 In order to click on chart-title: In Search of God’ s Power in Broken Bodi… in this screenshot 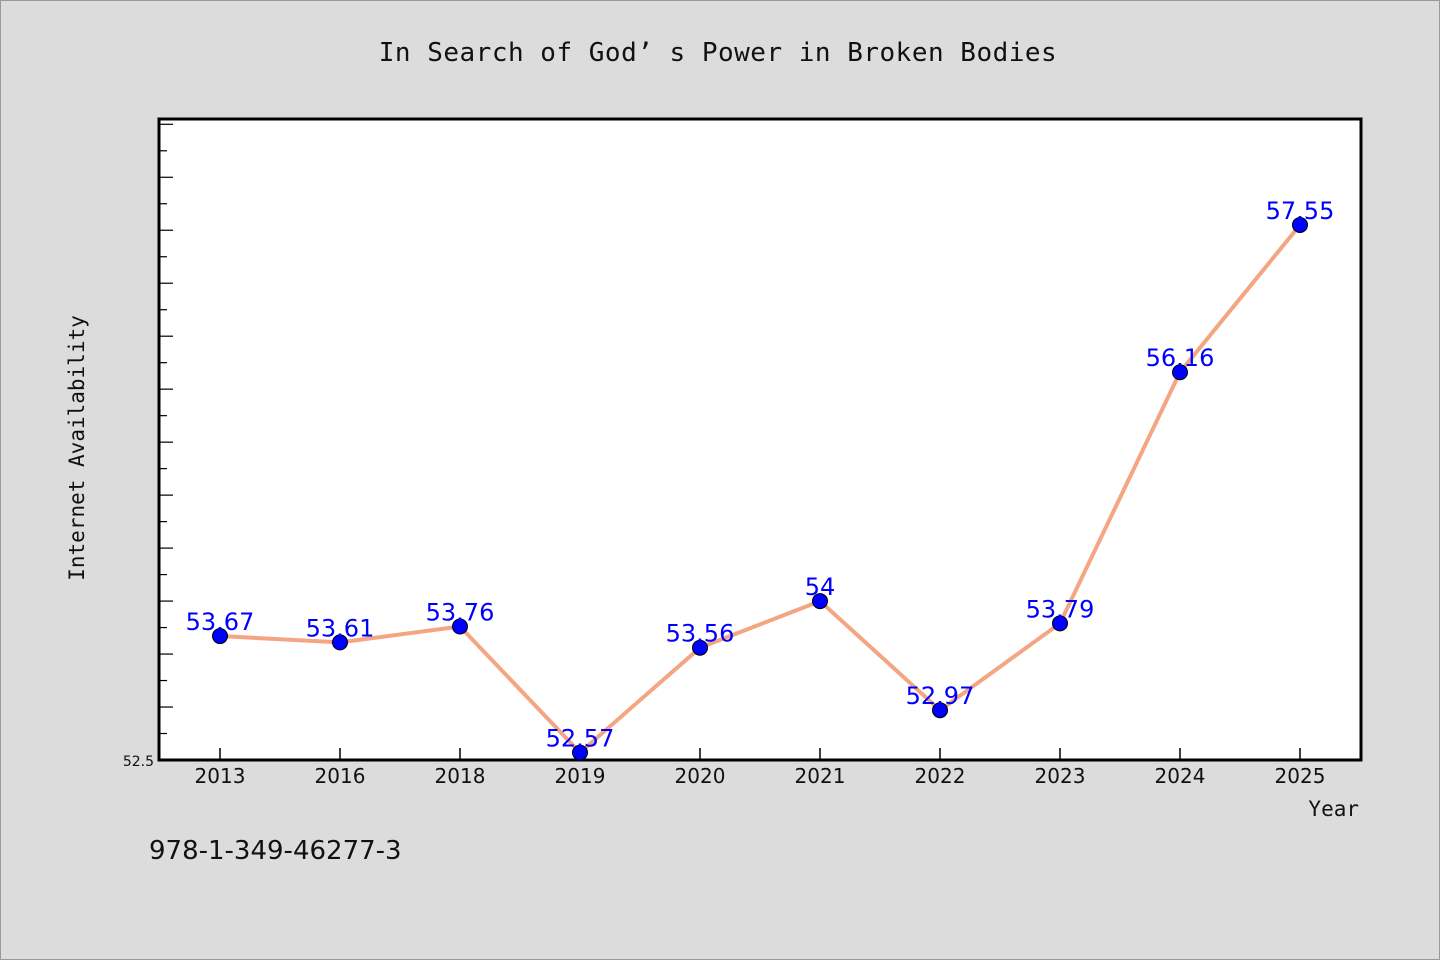, I will do `click(718, 53)`.